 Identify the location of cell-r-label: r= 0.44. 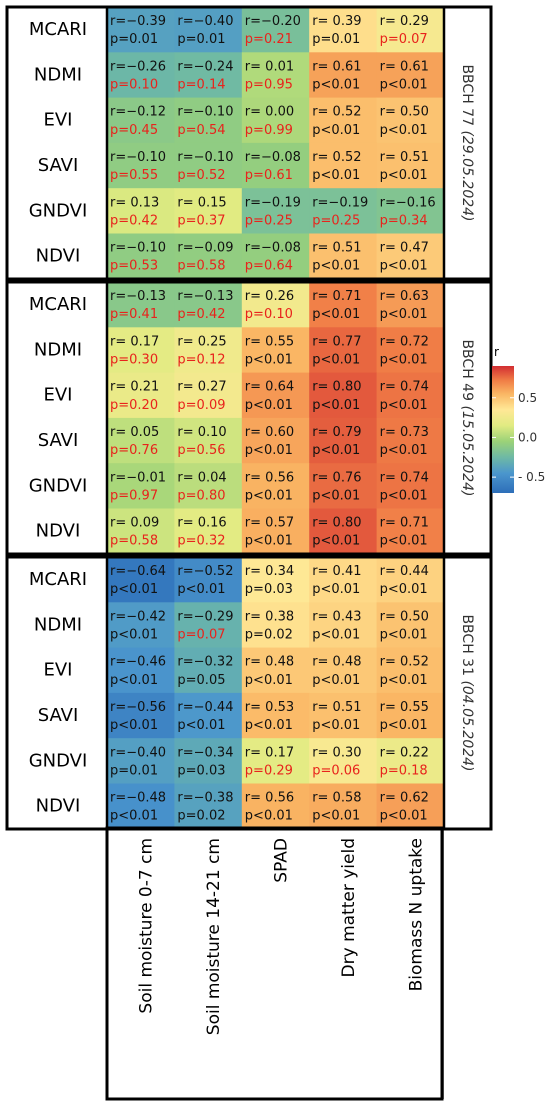
(404, 571).